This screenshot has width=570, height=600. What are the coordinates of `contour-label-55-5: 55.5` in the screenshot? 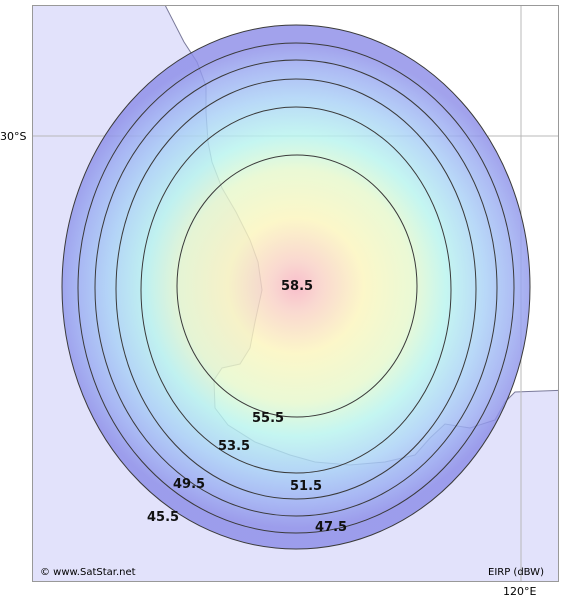 It's located at (268, 418).